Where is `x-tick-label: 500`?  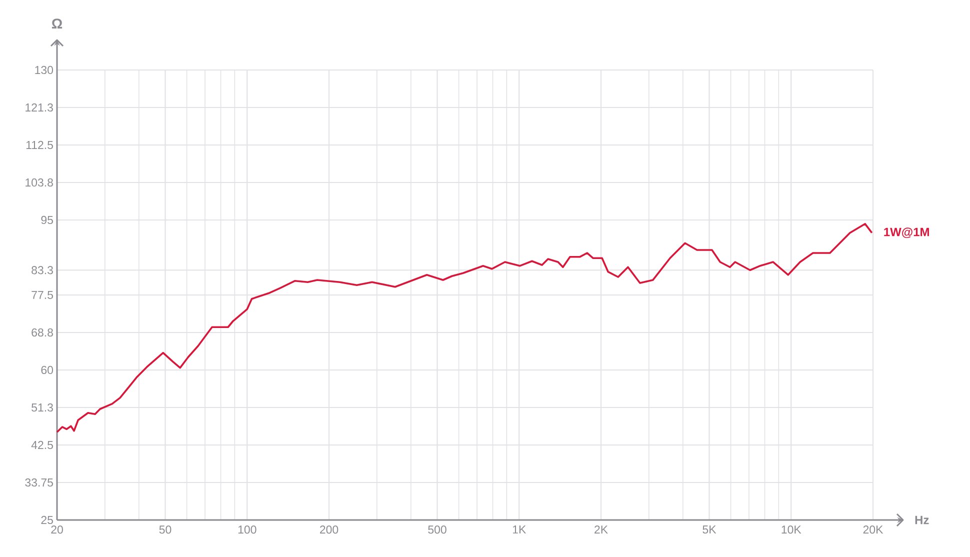 x-tick-label: 500 is located at coordinates (437, 530).